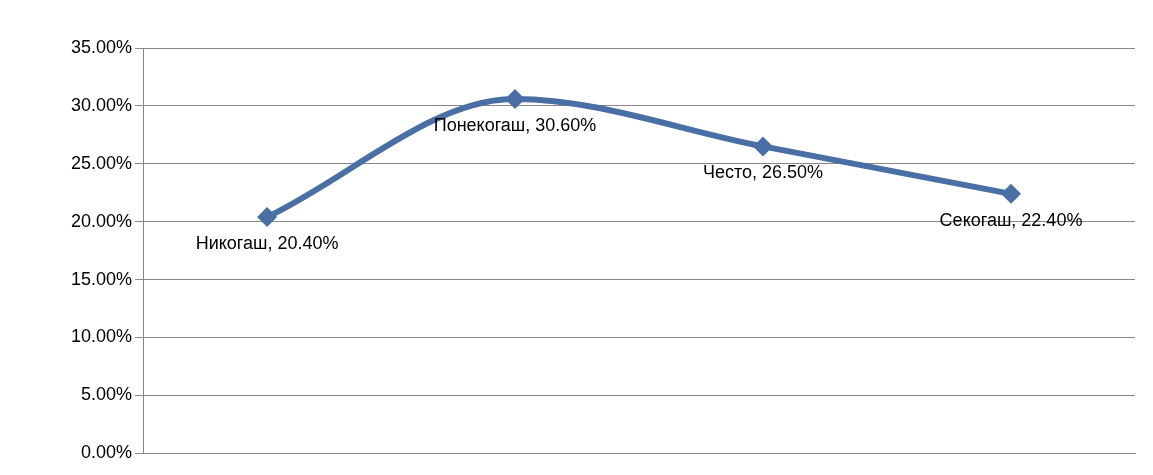 This screenshot has height=475, width=1153. Describe the element at coordinates (101, 220) in the screenshot. I see `y-tick-label: 20.00%` at that location.